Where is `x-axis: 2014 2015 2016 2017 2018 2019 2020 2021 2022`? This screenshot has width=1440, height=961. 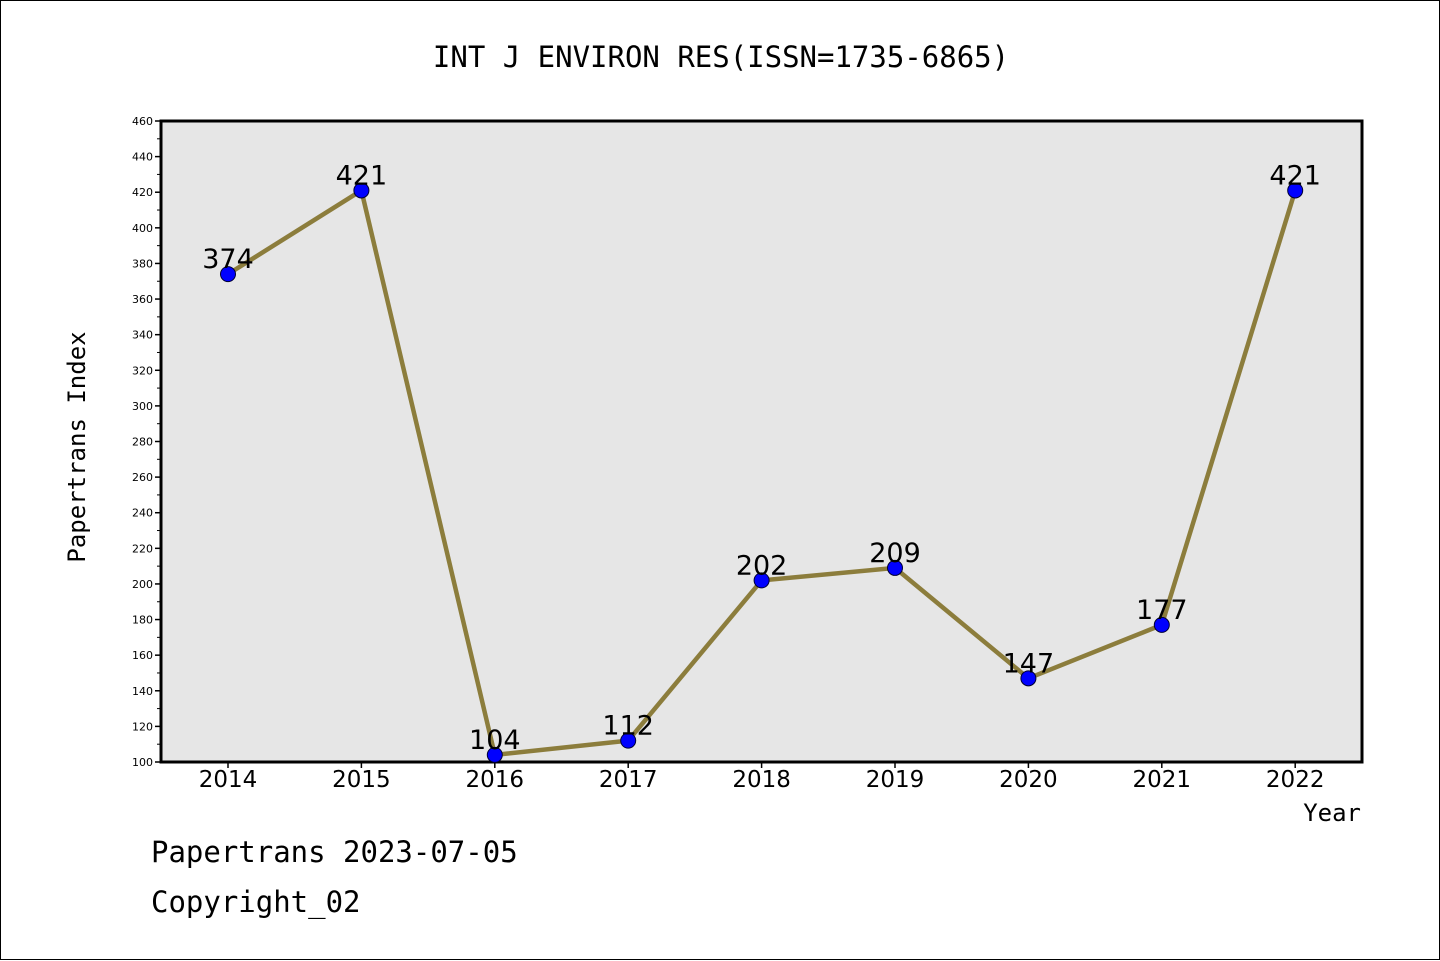
x-axis: 2014 2015 2016 2017 2018 2019 2020 2021 2022 is located at coordinates (762, 777).